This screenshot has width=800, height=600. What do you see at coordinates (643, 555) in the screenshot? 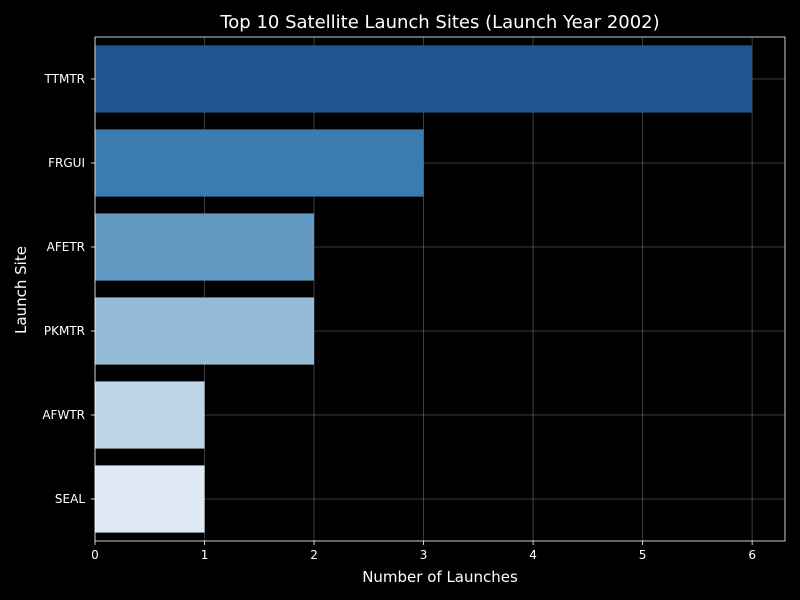
I see `x-tick-label-5: 5` at bounding box center [643, 555].